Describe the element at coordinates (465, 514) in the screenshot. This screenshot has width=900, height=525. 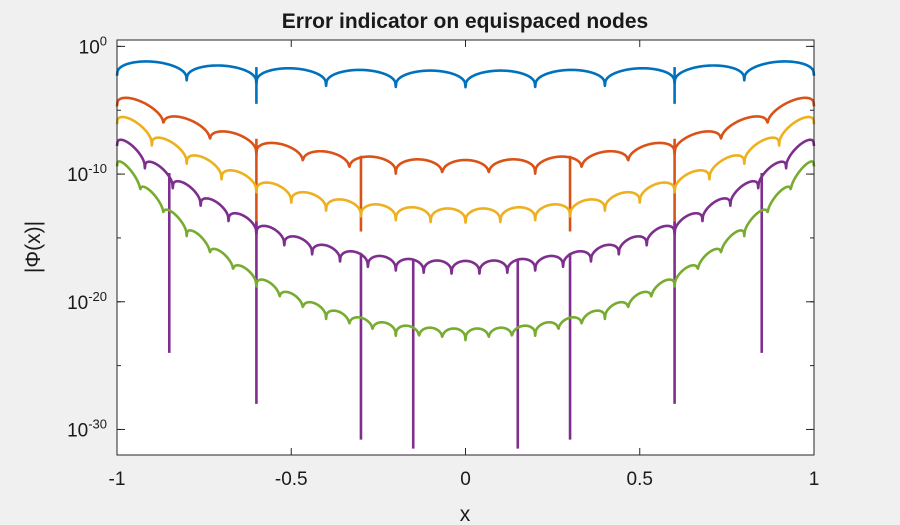
I see `x-axis-label: x` at that location.